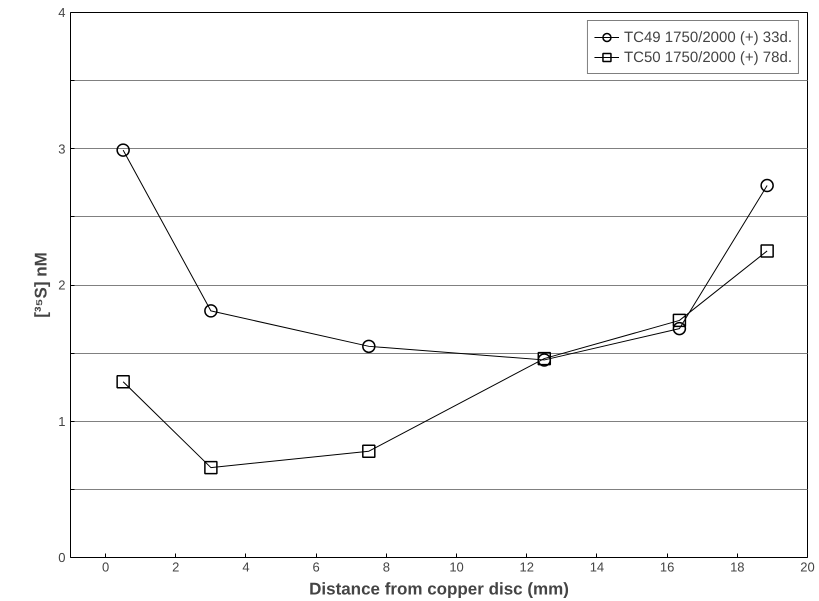  I want to click on x-tick-label: 10, so click(456, 567).